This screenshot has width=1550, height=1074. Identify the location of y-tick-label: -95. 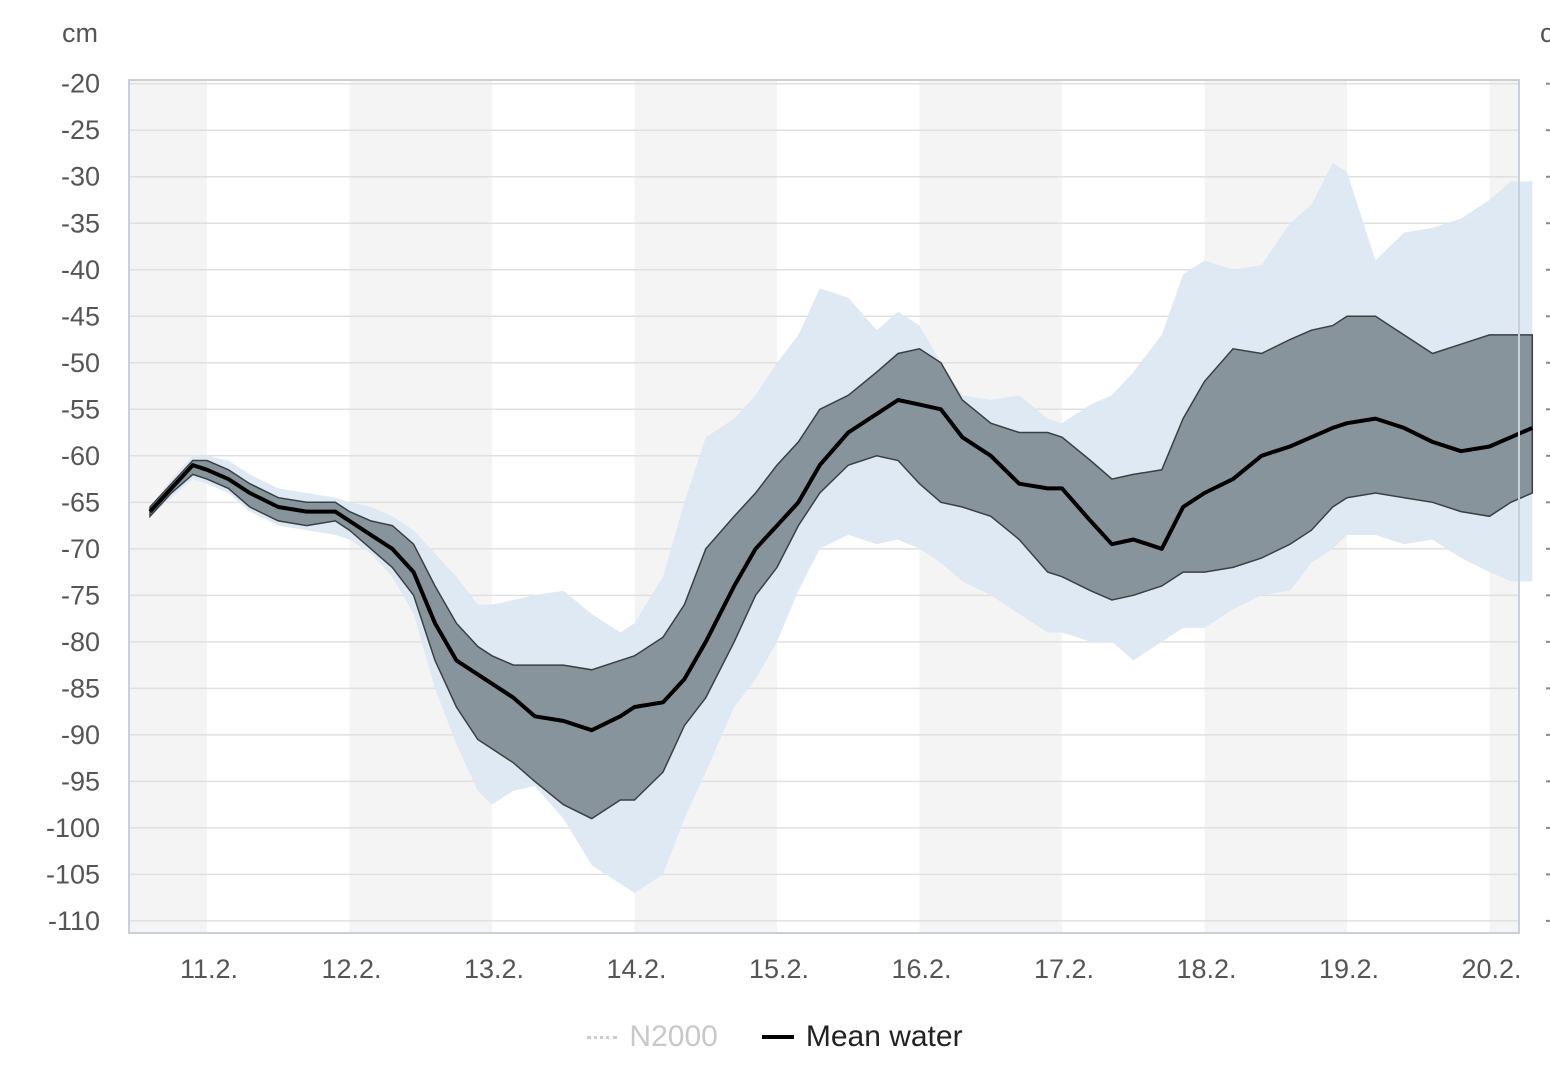
(80, 781).